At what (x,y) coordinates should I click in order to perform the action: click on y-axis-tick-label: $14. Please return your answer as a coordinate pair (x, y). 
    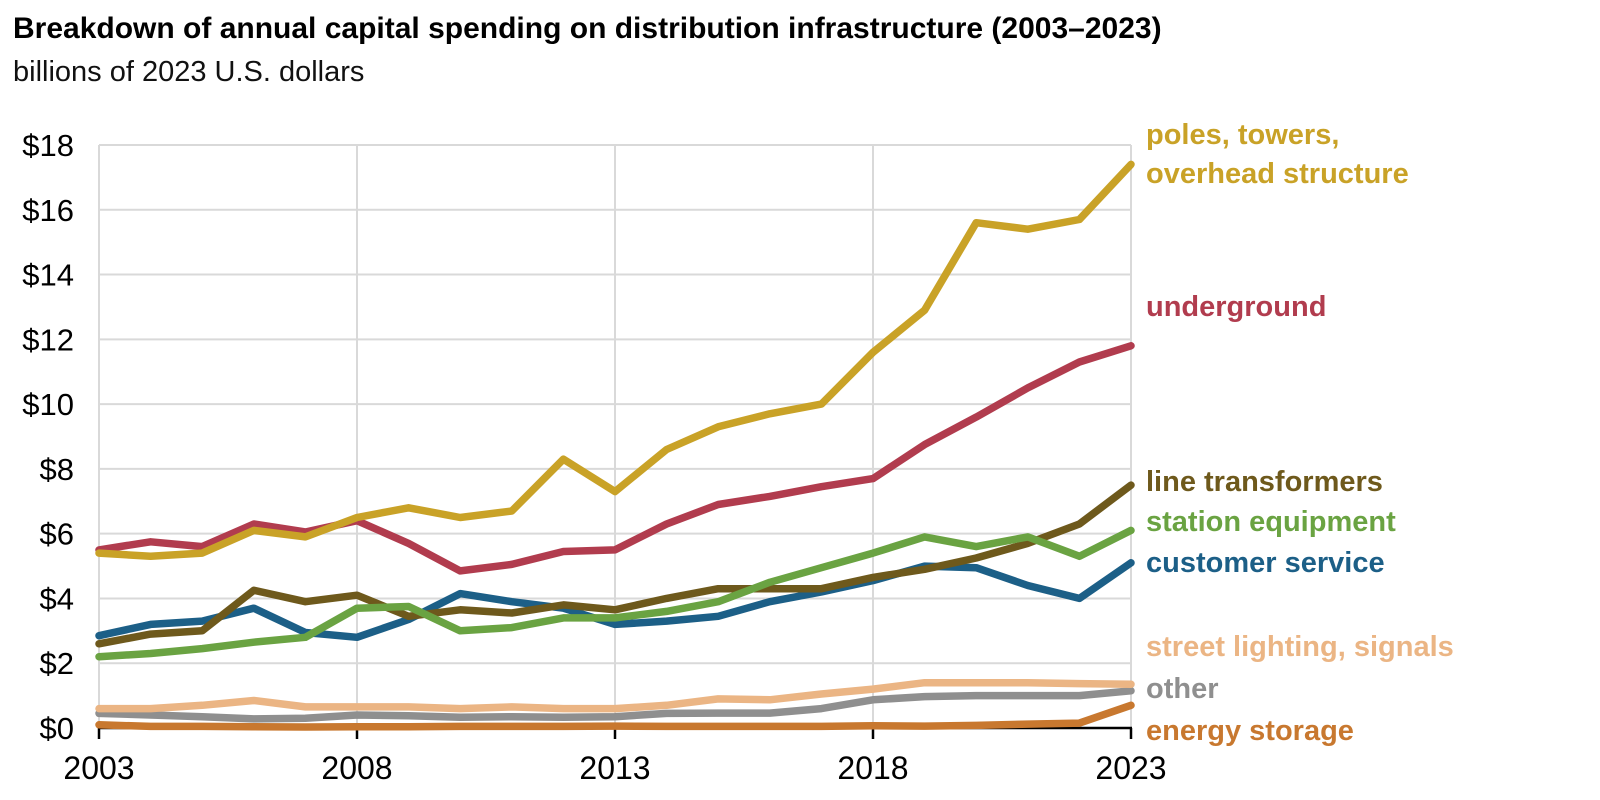
    Looking at the image, I should click on (48, 275).